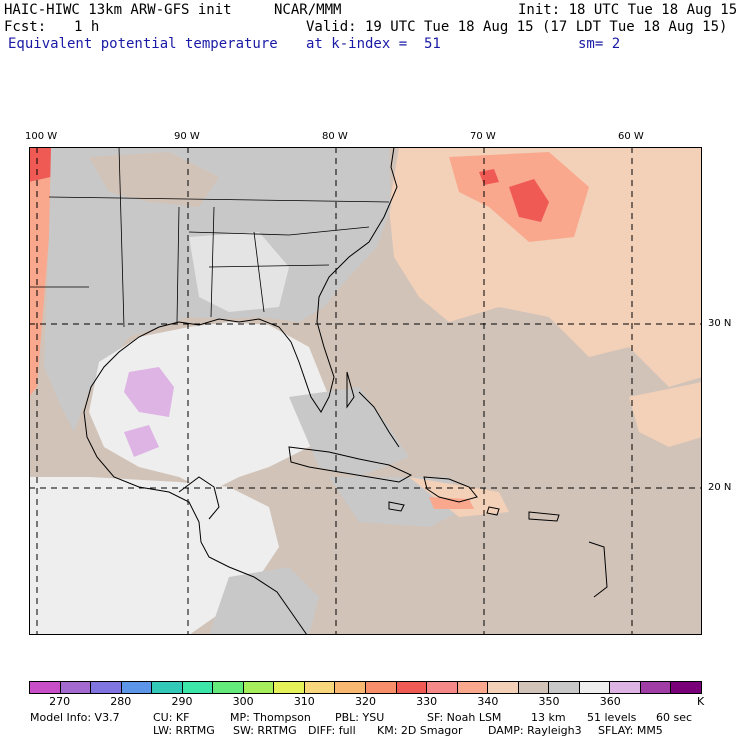 This screenshot has height=740, width=740. What do you see at coordinates (270, 717) in the screenshot?
I see `footer-mp: MP: Thompson` at bounding box center [270, 717].